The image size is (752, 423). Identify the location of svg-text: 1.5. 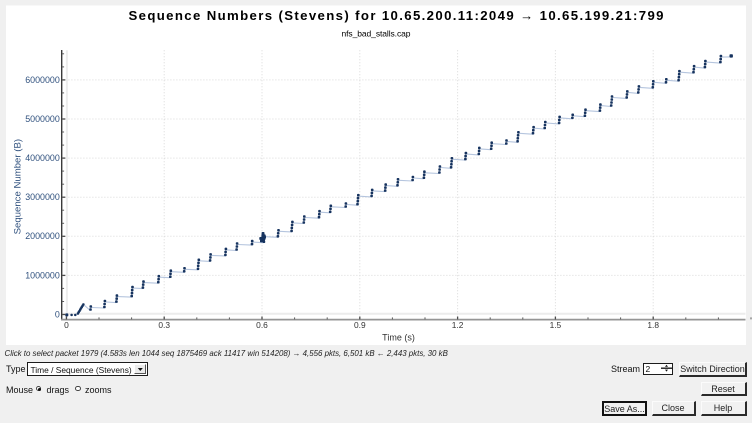
(556, 325).